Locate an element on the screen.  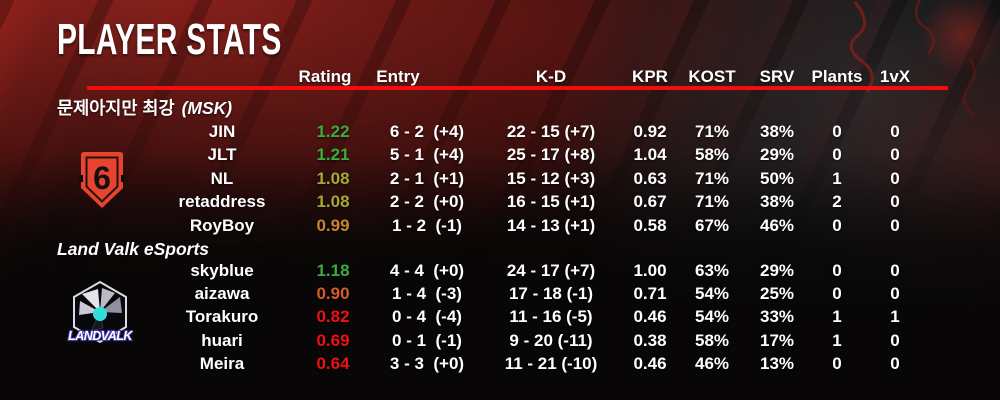
player-name: retaddress is located at coordinates (222, 202).